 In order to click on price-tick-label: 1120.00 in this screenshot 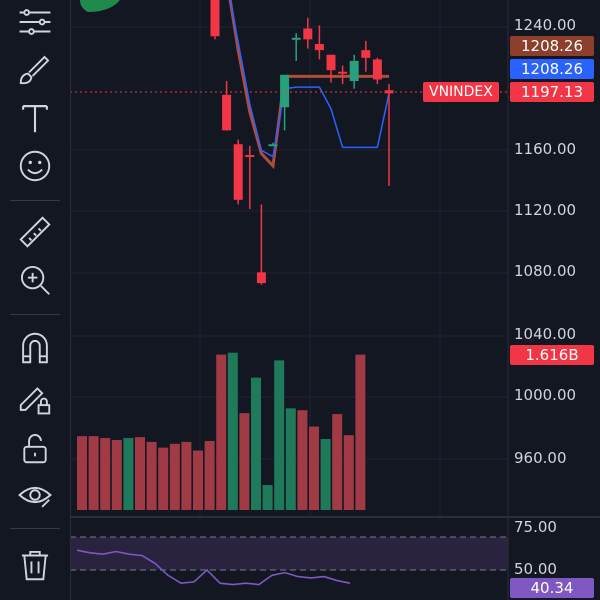, I will do `click(545, 210)`.